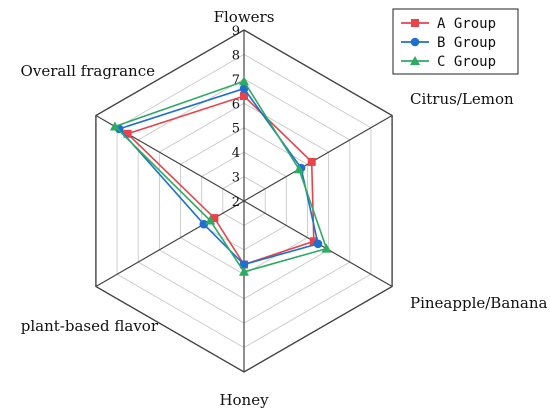  I want to click on legend-item: A Group, so click(448, 24).